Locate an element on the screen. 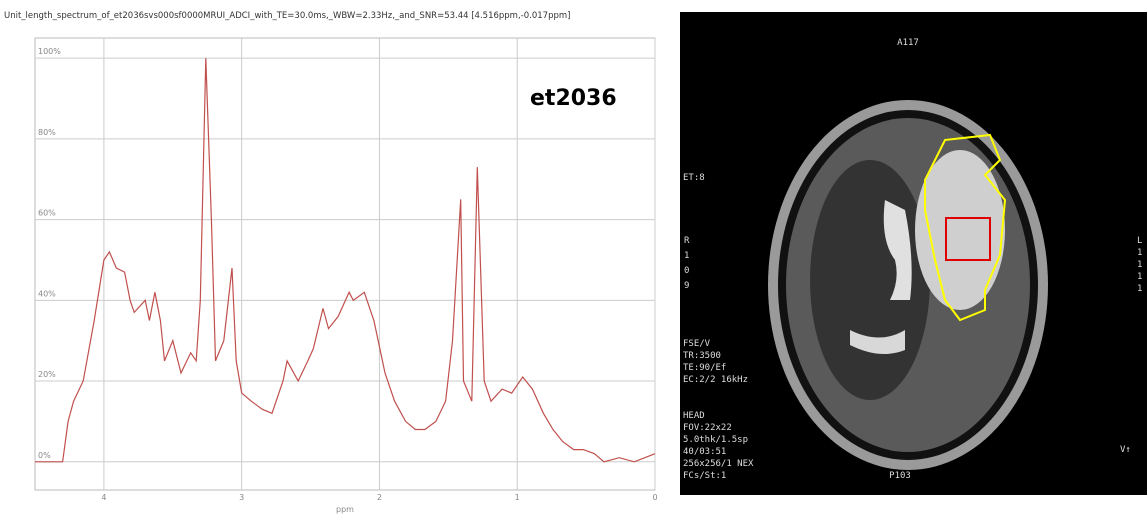  mri-label: ET:8 is located at coordinates (694, 178).